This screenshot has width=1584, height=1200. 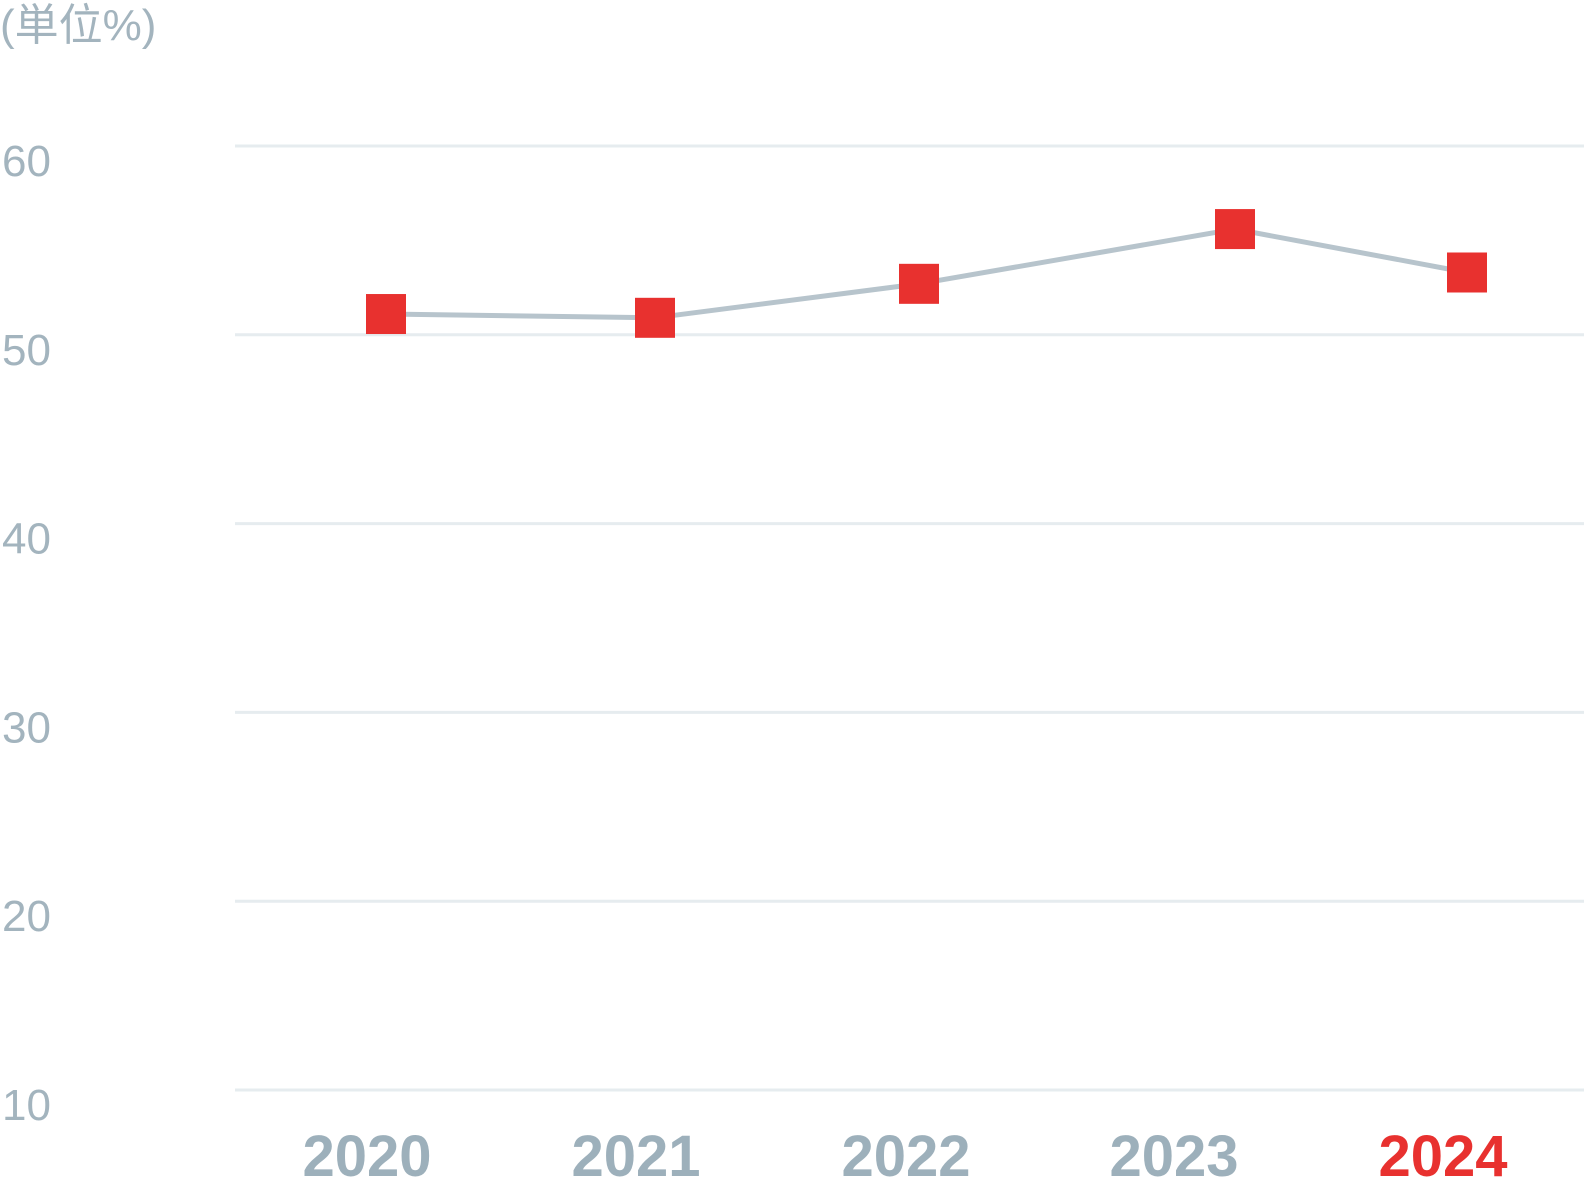 What do you see at coordinates (78, 25) in the screenshot?
I see `unit-label: (単位%)` at bounding box center [78, 25].